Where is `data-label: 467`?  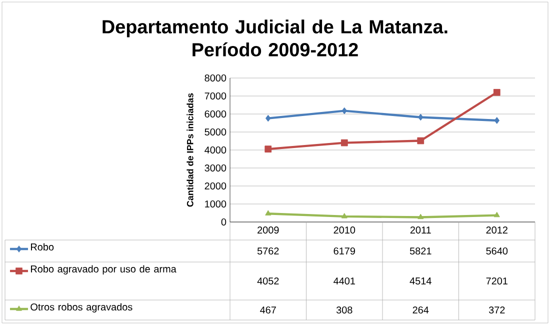 data-label: 467 is located at coordinates (268, 310).